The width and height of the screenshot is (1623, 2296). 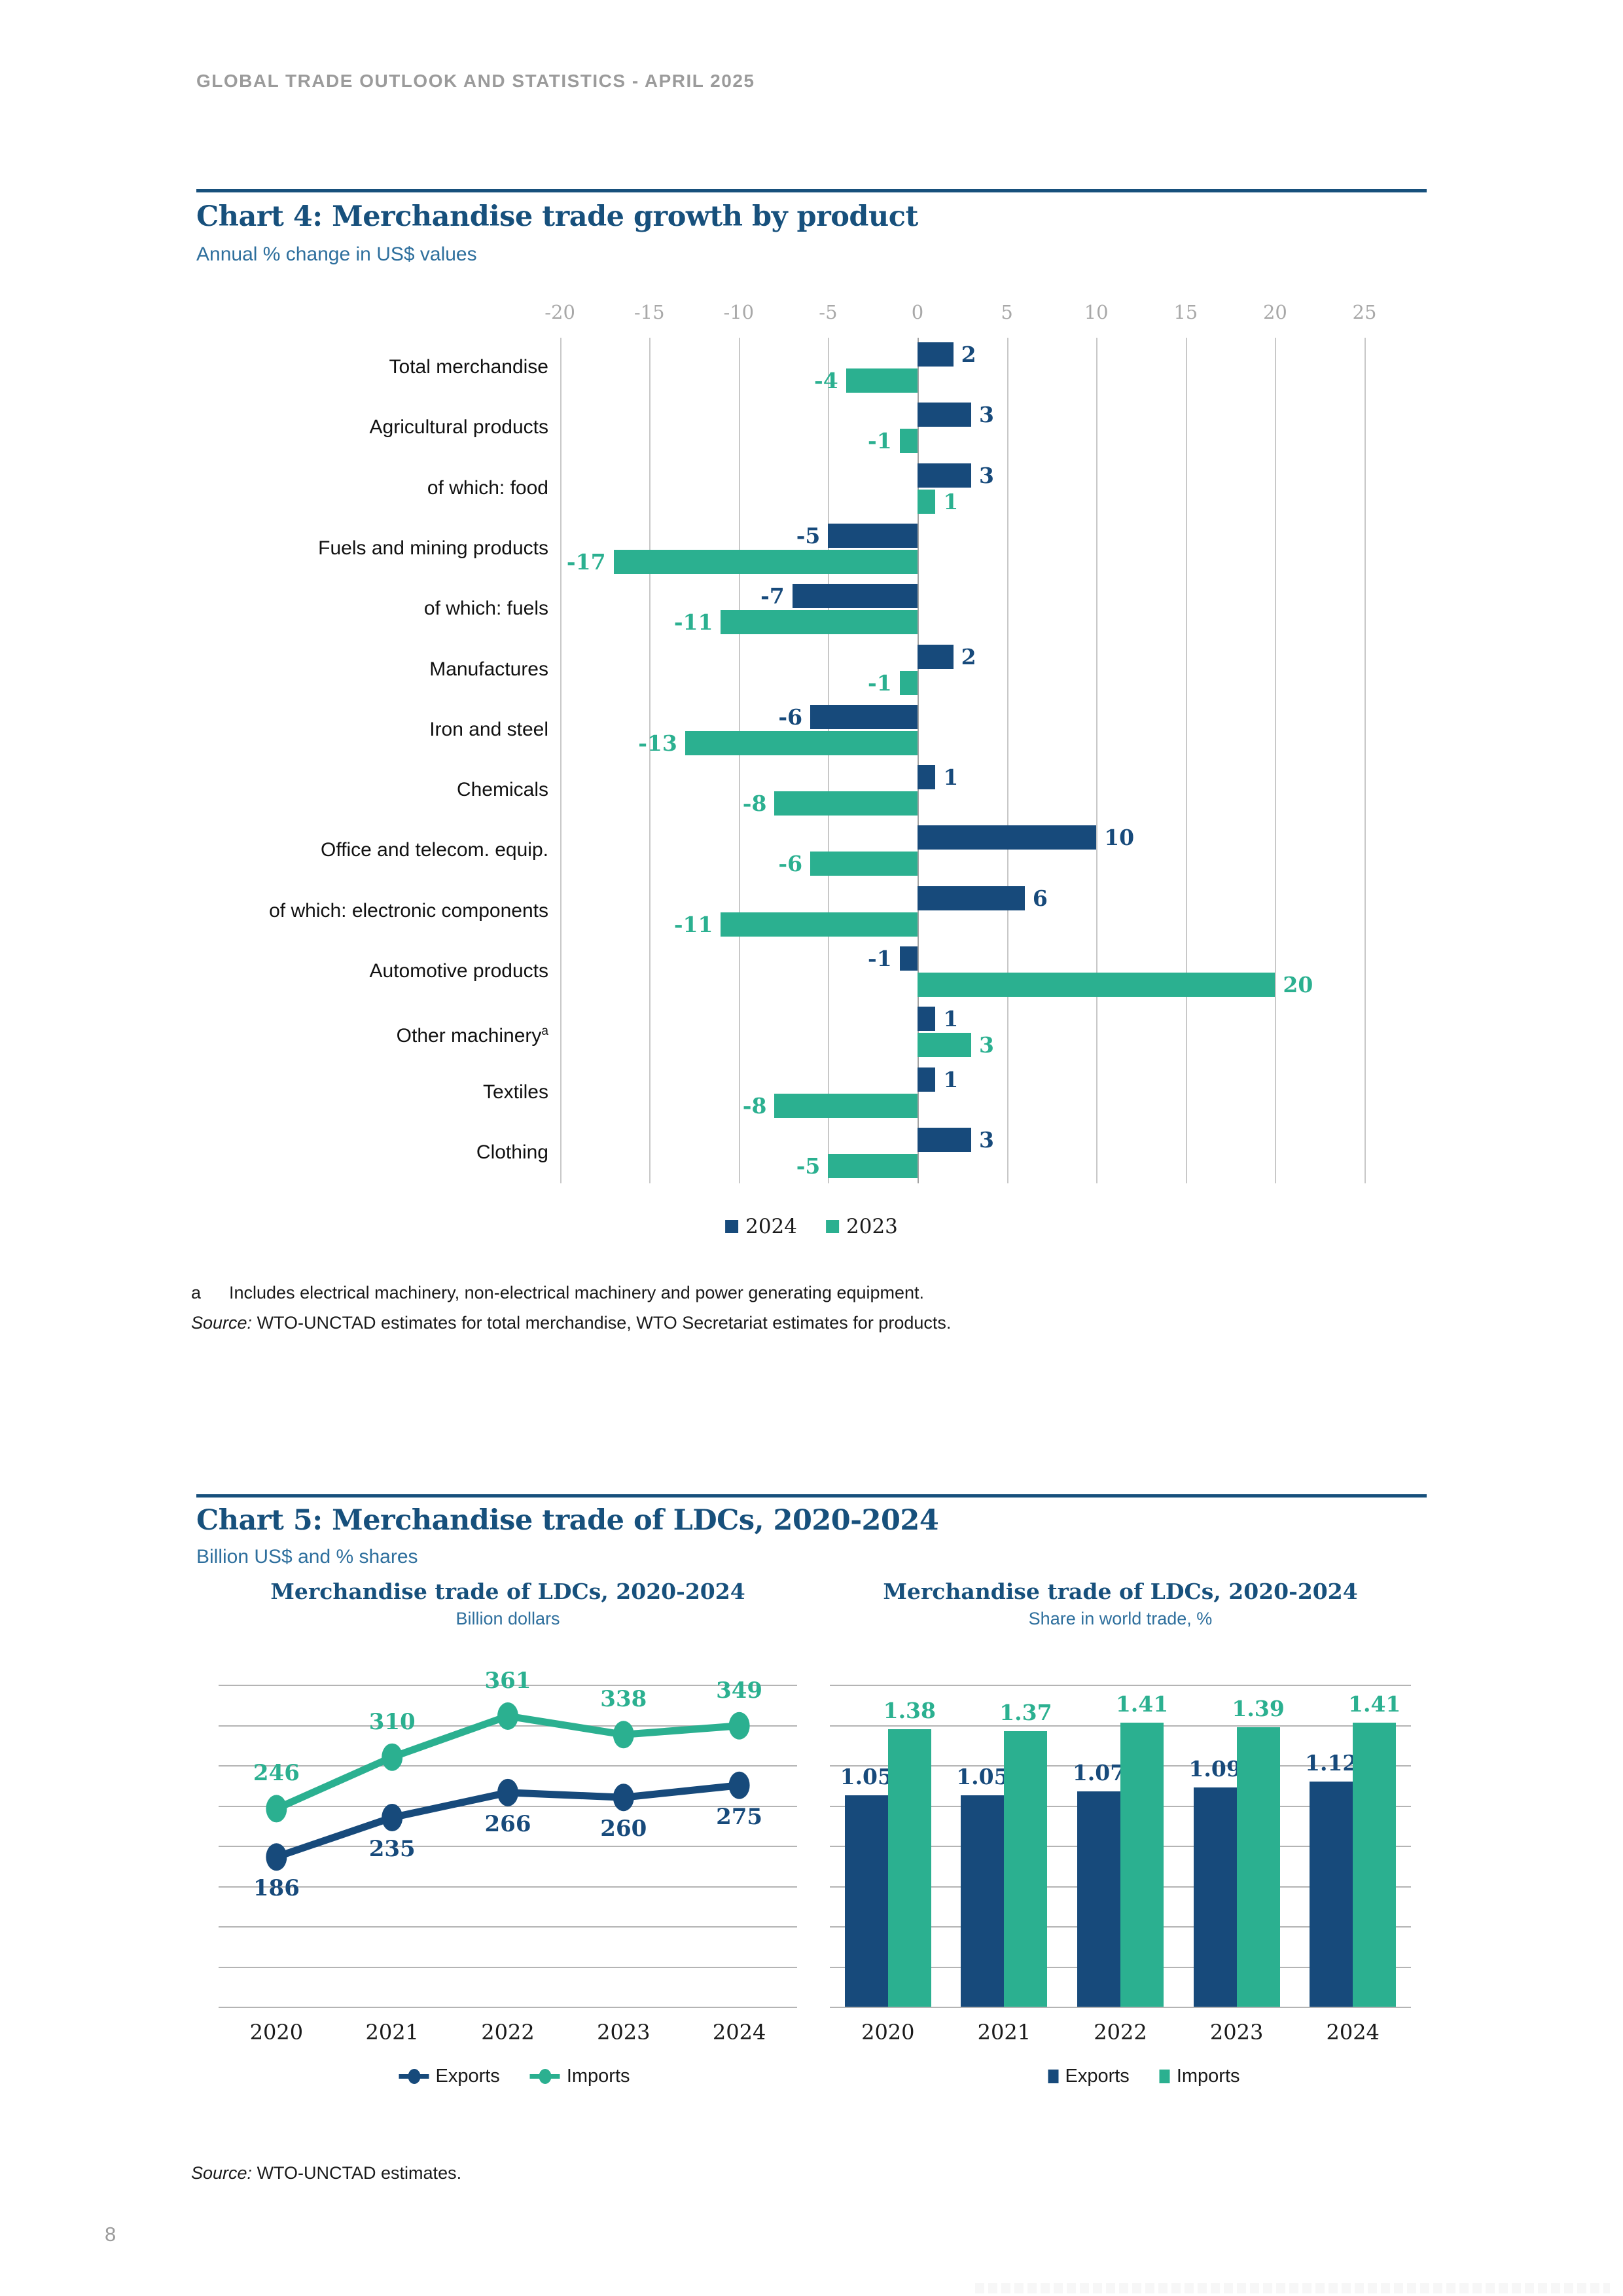 I want to click on bar-chart-legend: Exports Imports, so click(x=1144, y=2076).